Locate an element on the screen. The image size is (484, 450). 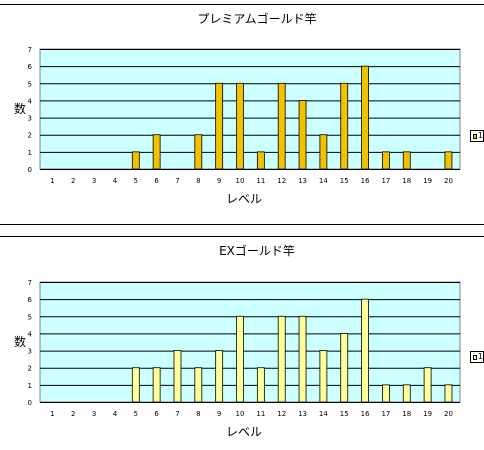
legend-ex-gold: 1 is located at coordinates (477, 357).